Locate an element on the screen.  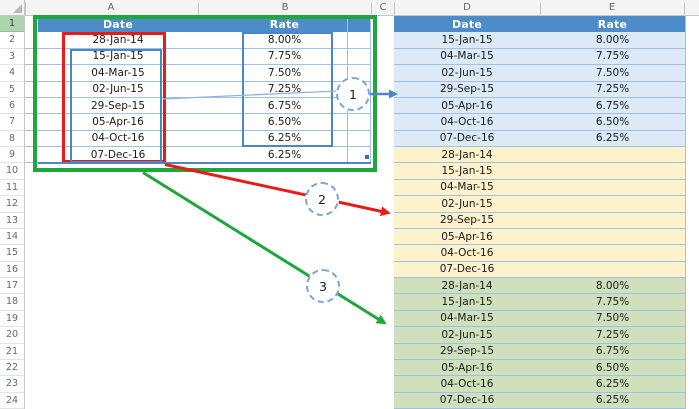
row-header-3: 3 is located at coordinates (12, 57).